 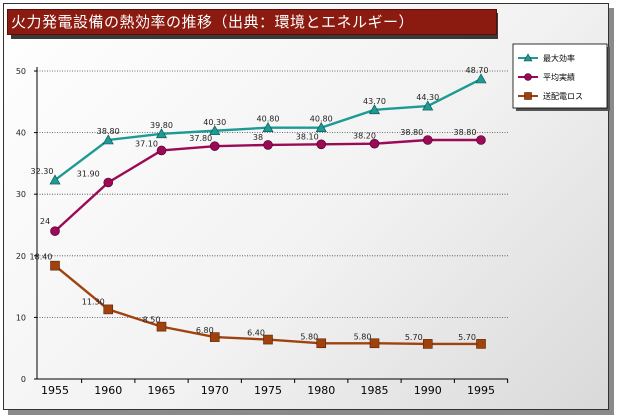 I want to click on data-label: 38.20, so click(x=364, y=136).